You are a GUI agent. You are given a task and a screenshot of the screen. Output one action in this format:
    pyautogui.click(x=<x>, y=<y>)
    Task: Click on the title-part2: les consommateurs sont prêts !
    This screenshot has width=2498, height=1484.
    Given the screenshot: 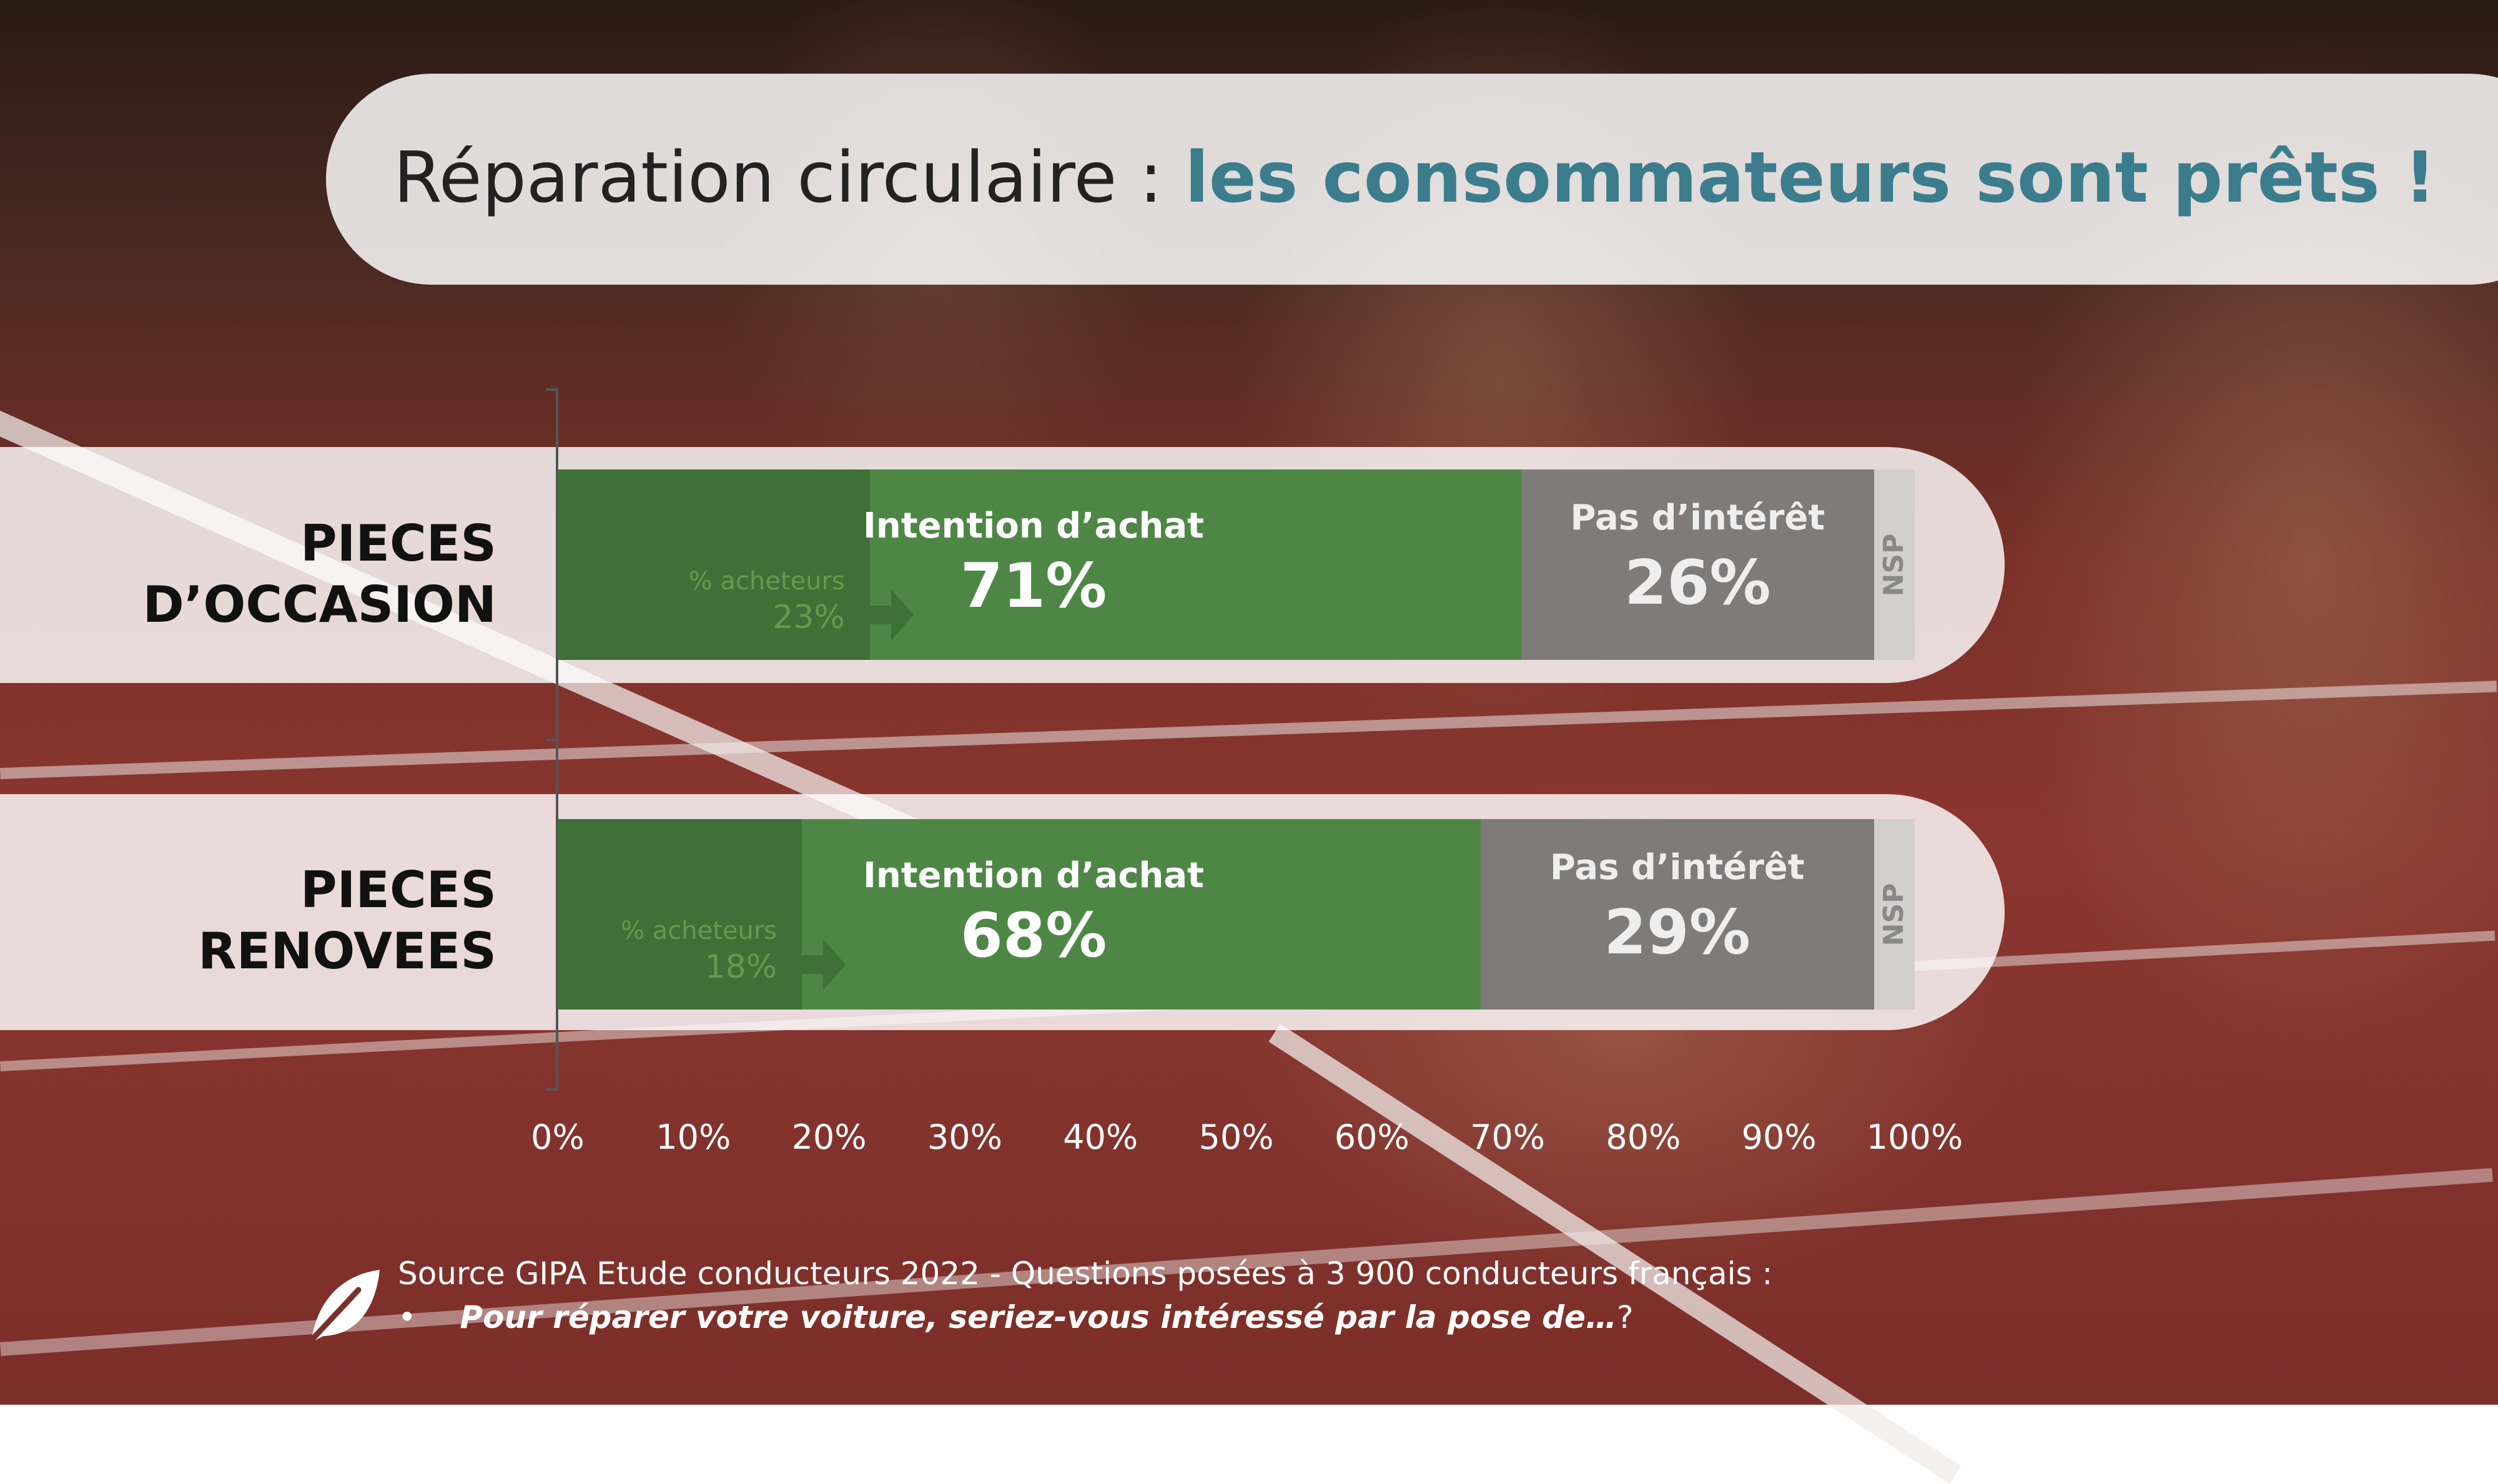 What is the action you would take?
    pyautogui.click(x=1811, y=178)
    